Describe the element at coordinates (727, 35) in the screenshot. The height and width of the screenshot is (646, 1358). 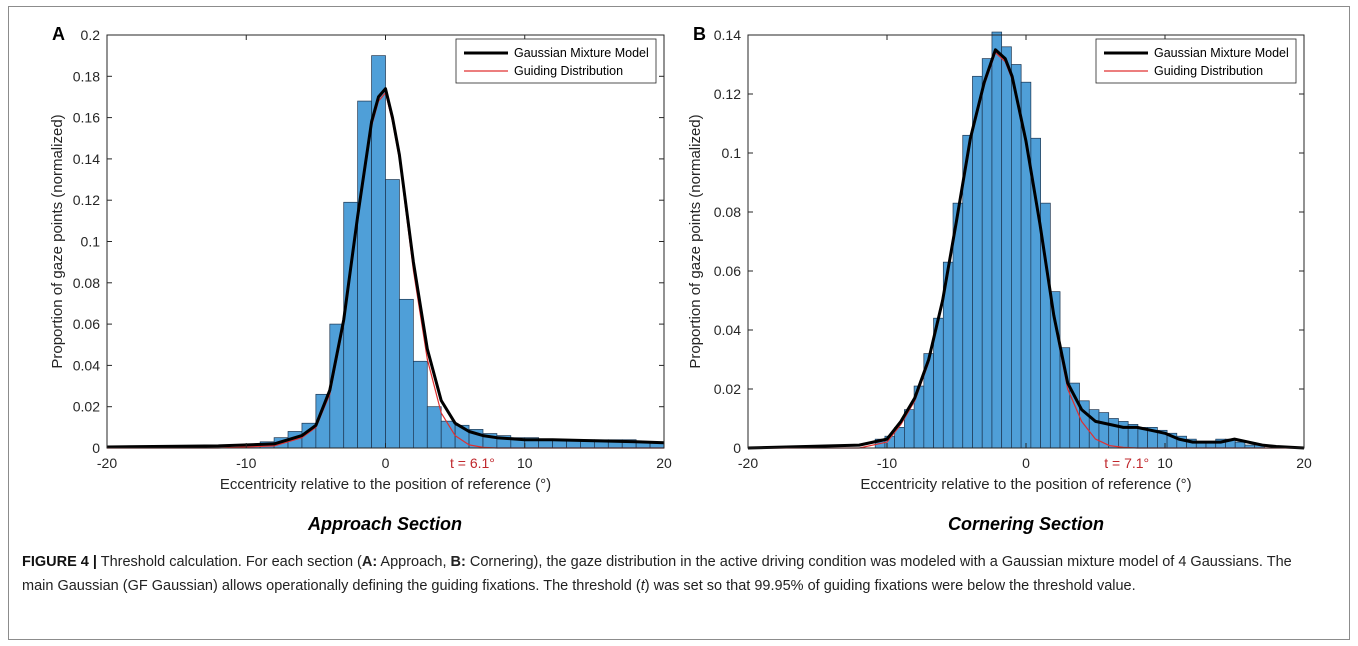
I see `y-tick-label-b: 0.14` at that location.